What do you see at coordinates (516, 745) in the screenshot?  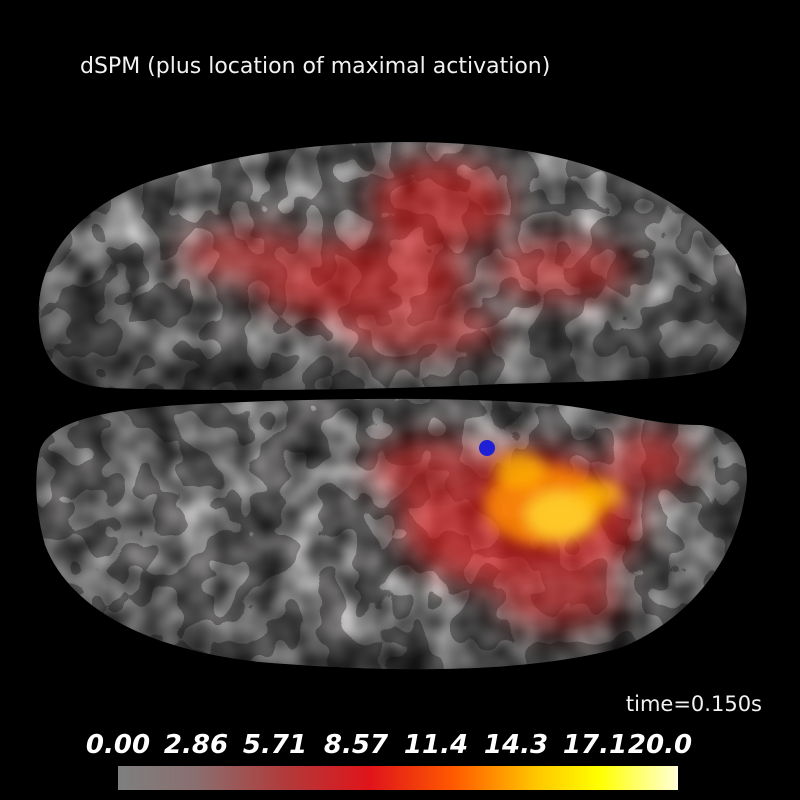 I see `colorbar-tick: 14.3` at bounding box center [516, 745].